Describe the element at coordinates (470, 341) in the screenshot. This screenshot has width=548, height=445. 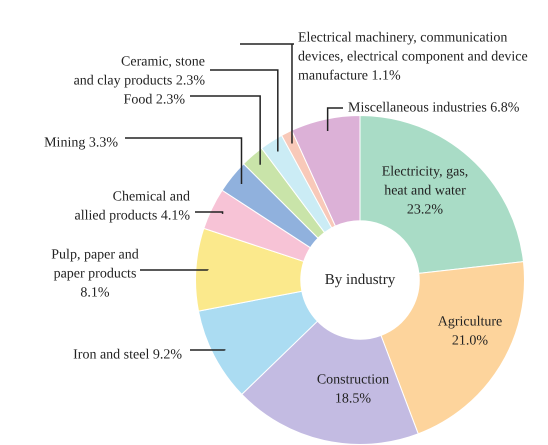
I see `data-label: 21.0%` at that location.